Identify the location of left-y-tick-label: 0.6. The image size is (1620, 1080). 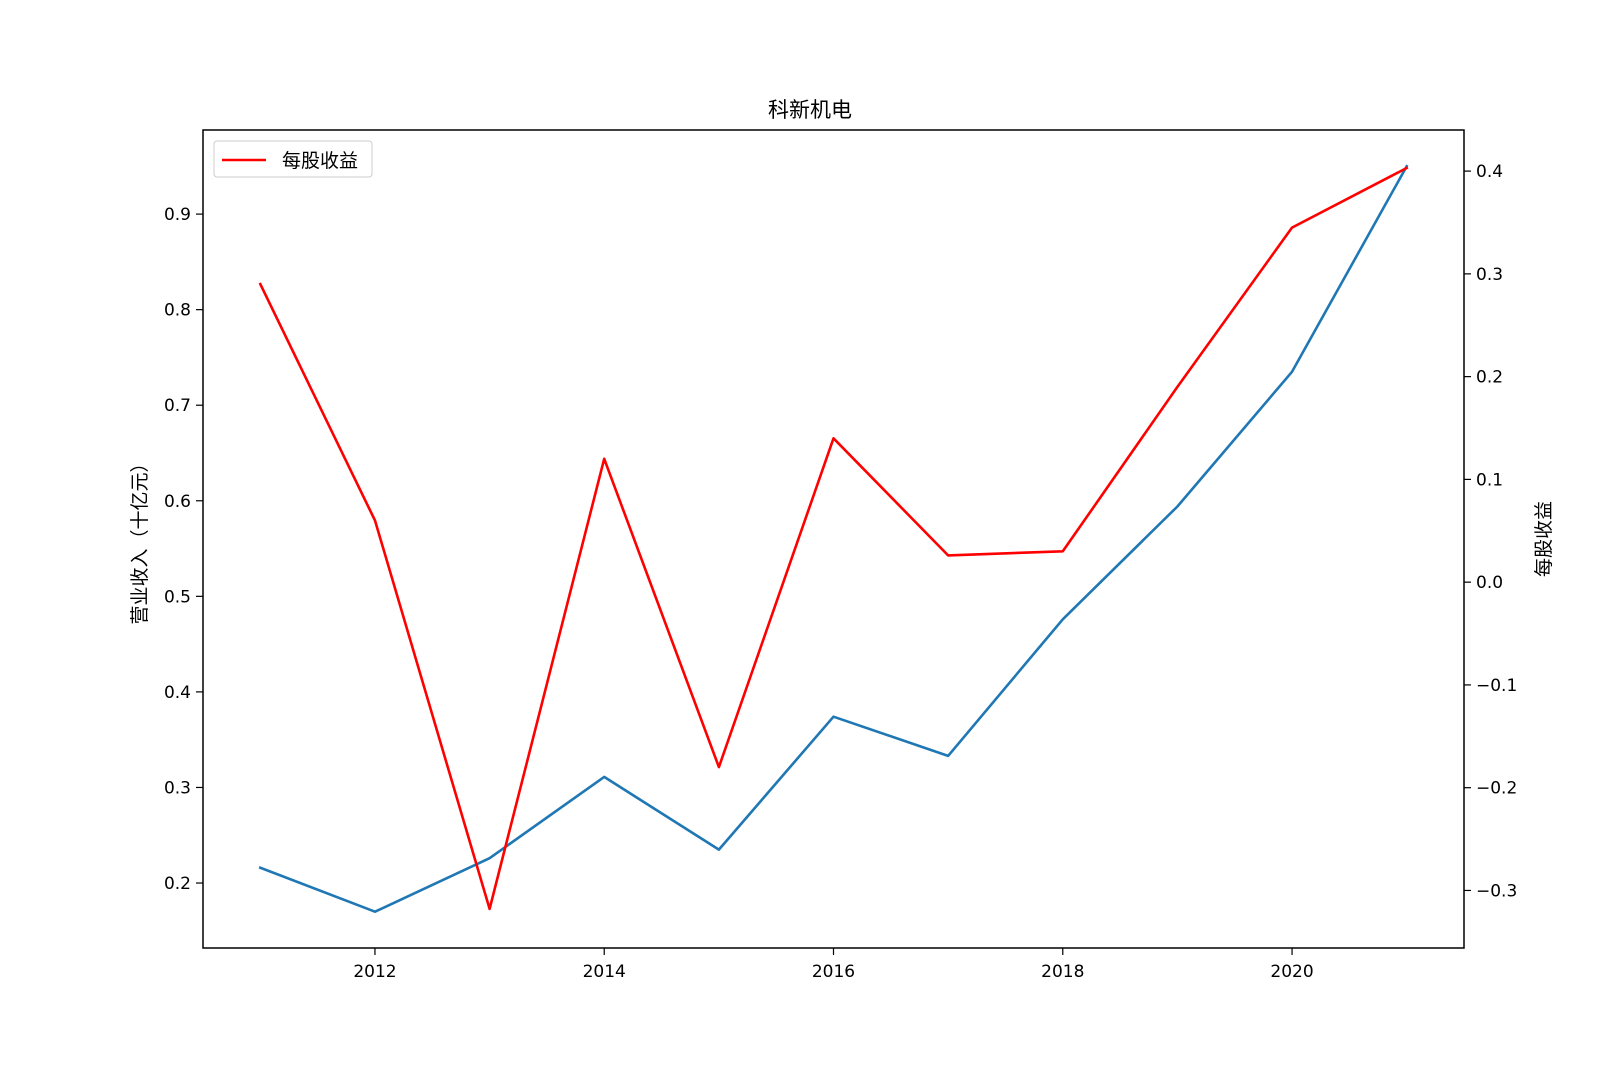
(177, 502).